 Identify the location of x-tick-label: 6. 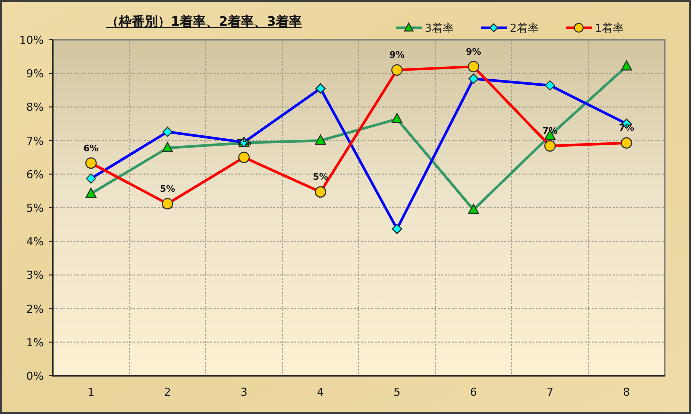
(474, 392).